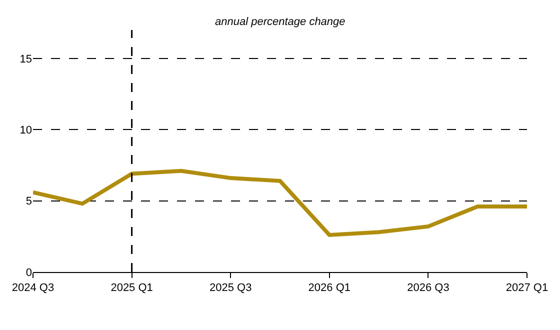 The width and height of the screenshot is (560, 330). What do you see at coordinates (33, 288) in the screenshot?
I see `x-tick-label: 2024 Q3` at bounding box center [33, 288].